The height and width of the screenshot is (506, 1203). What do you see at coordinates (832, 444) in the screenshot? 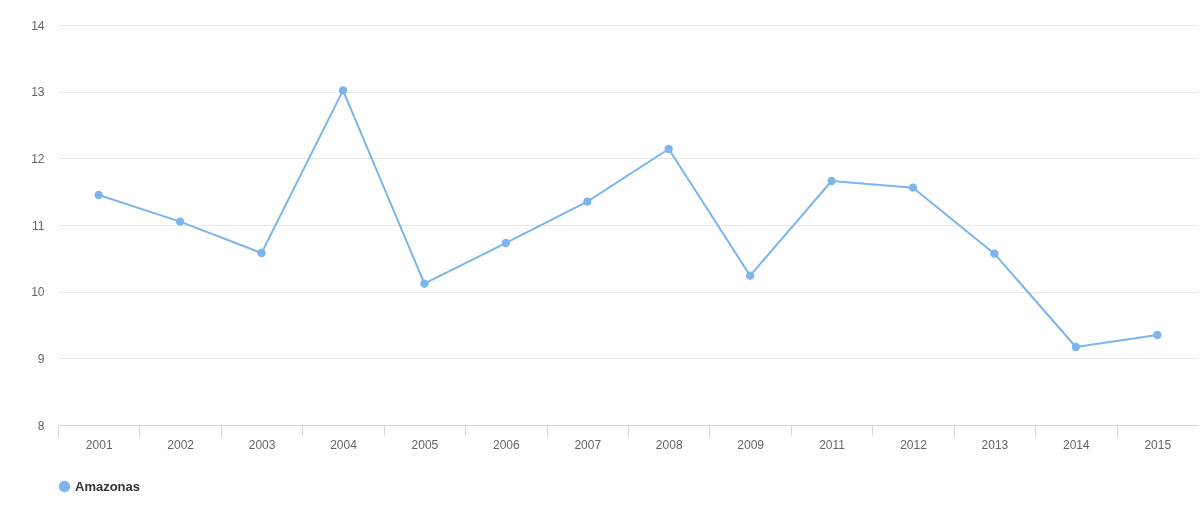
I see `x-tick-label: 2011` at bounding box center [832, 444].